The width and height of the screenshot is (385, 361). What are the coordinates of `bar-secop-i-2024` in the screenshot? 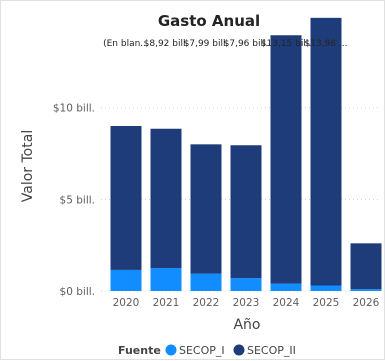 It's located at (286, 287).